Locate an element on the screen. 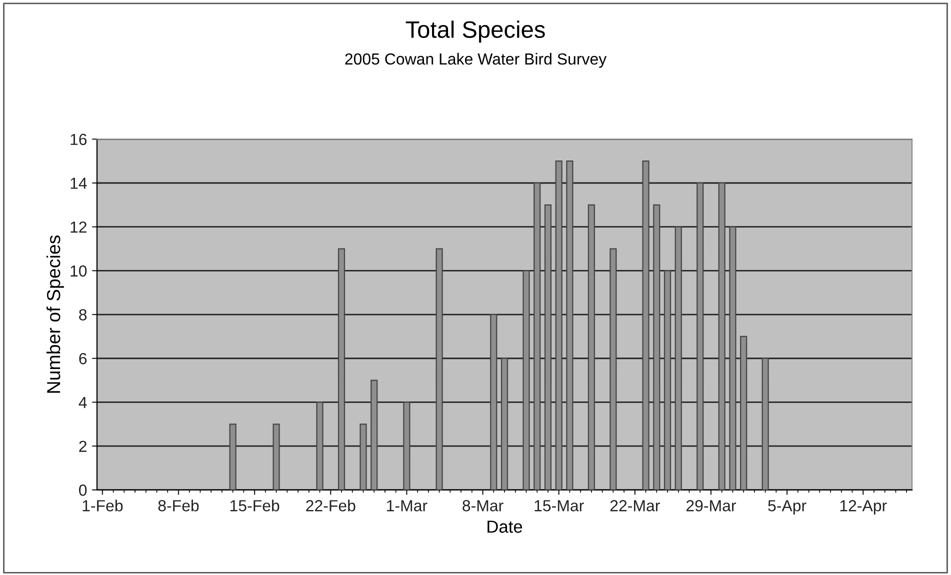  x-tick-label: 1-Feb is located at coordinates (102, 506).